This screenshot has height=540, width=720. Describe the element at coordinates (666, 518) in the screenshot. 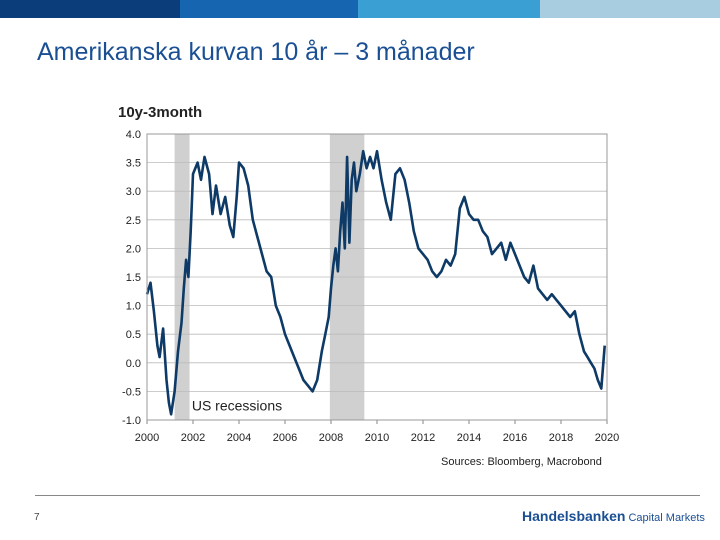

I see `brand-suffix: Capital Markets` at that location.